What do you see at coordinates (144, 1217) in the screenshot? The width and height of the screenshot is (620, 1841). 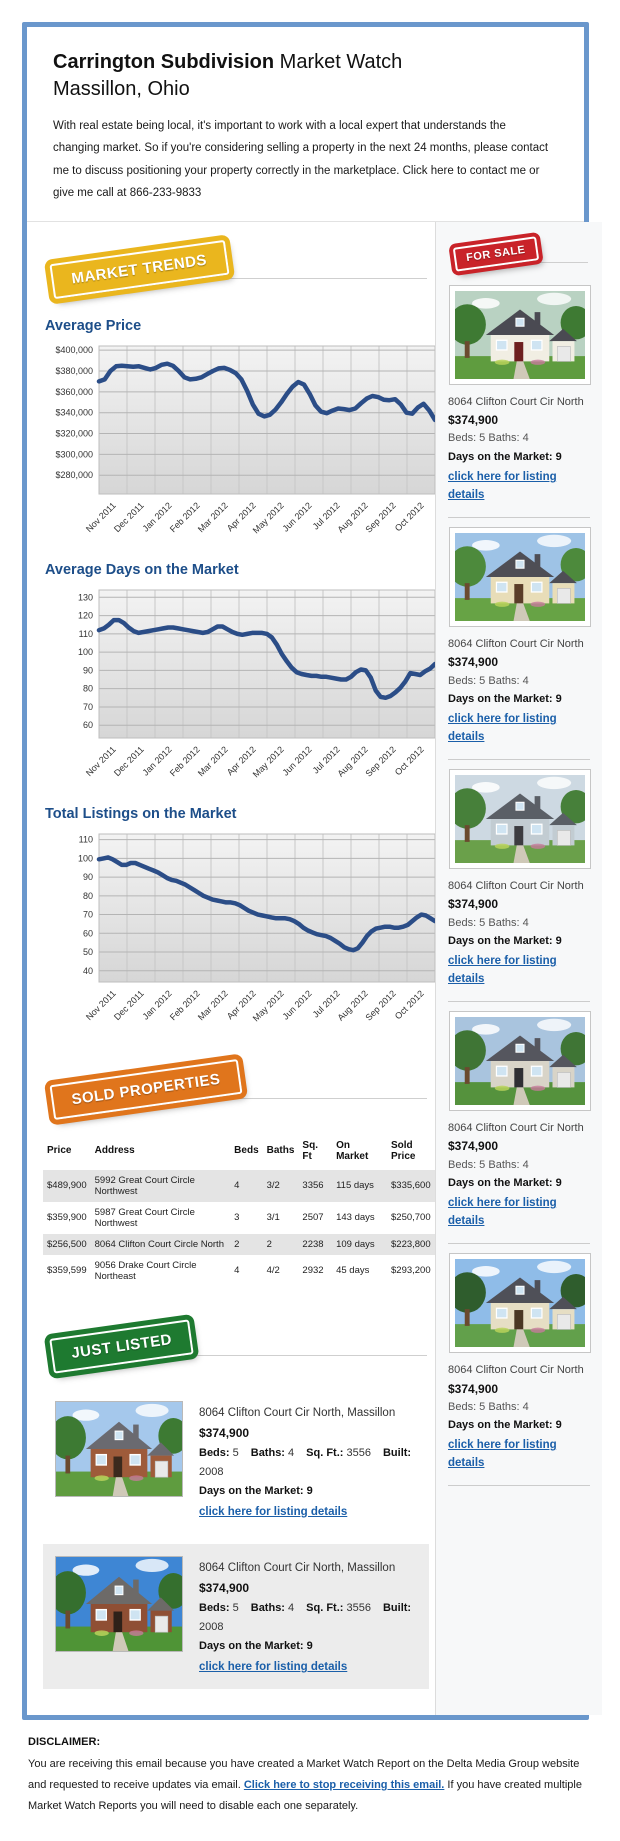 I see `table-cell: 5987 Great Court Circle Northwest` at bounding box center [144, 1217].